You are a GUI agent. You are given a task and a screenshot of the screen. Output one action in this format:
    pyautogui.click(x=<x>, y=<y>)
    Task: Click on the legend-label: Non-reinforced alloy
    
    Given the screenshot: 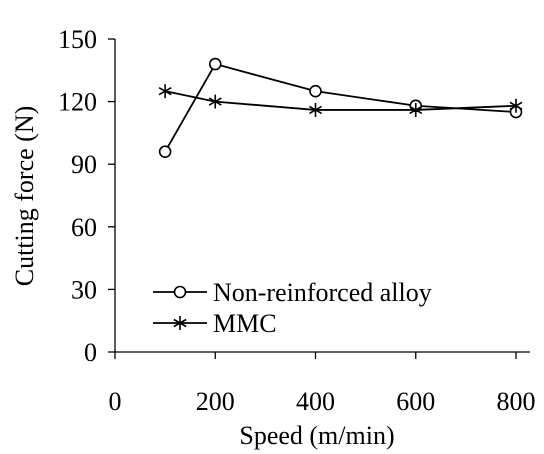 What is the action you would take?
    pyautogui.click(x=322, y=292)
    